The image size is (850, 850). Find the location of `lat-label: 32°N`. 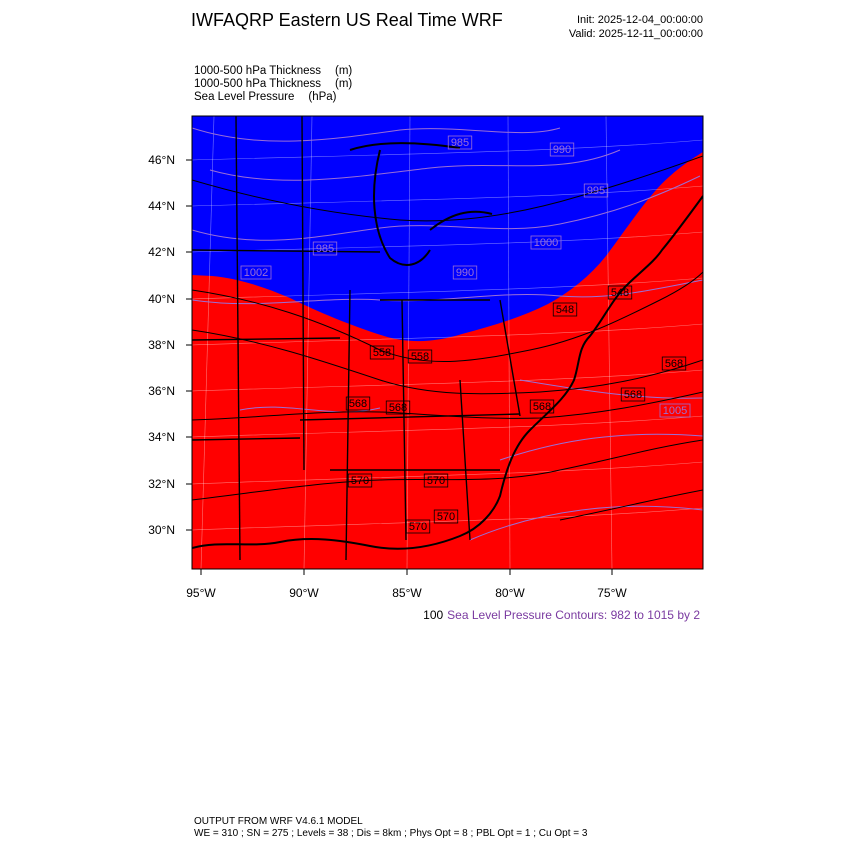

lat-label: 32°N is located at coordinates (161, 484).